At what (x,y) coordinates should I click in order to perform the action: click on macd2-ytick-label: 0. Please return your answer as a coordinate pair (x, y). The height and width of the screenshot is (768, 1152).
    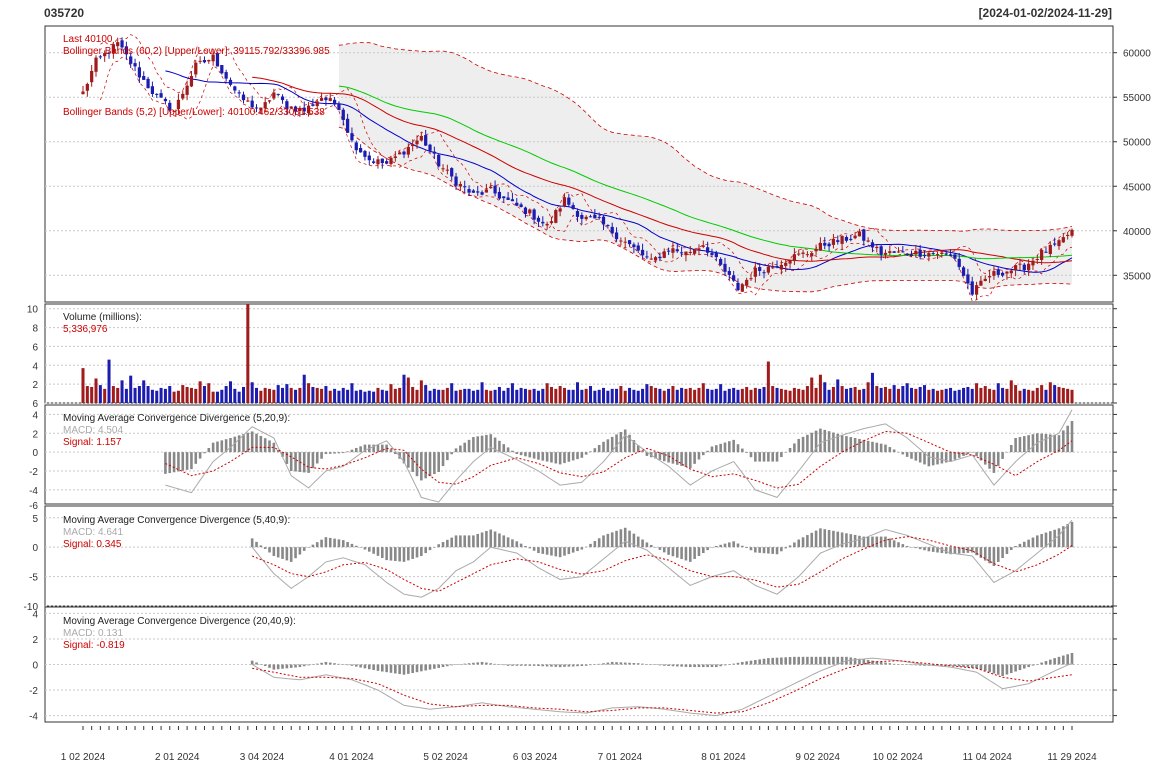
    Looking at the image, I should click on (35, 548).